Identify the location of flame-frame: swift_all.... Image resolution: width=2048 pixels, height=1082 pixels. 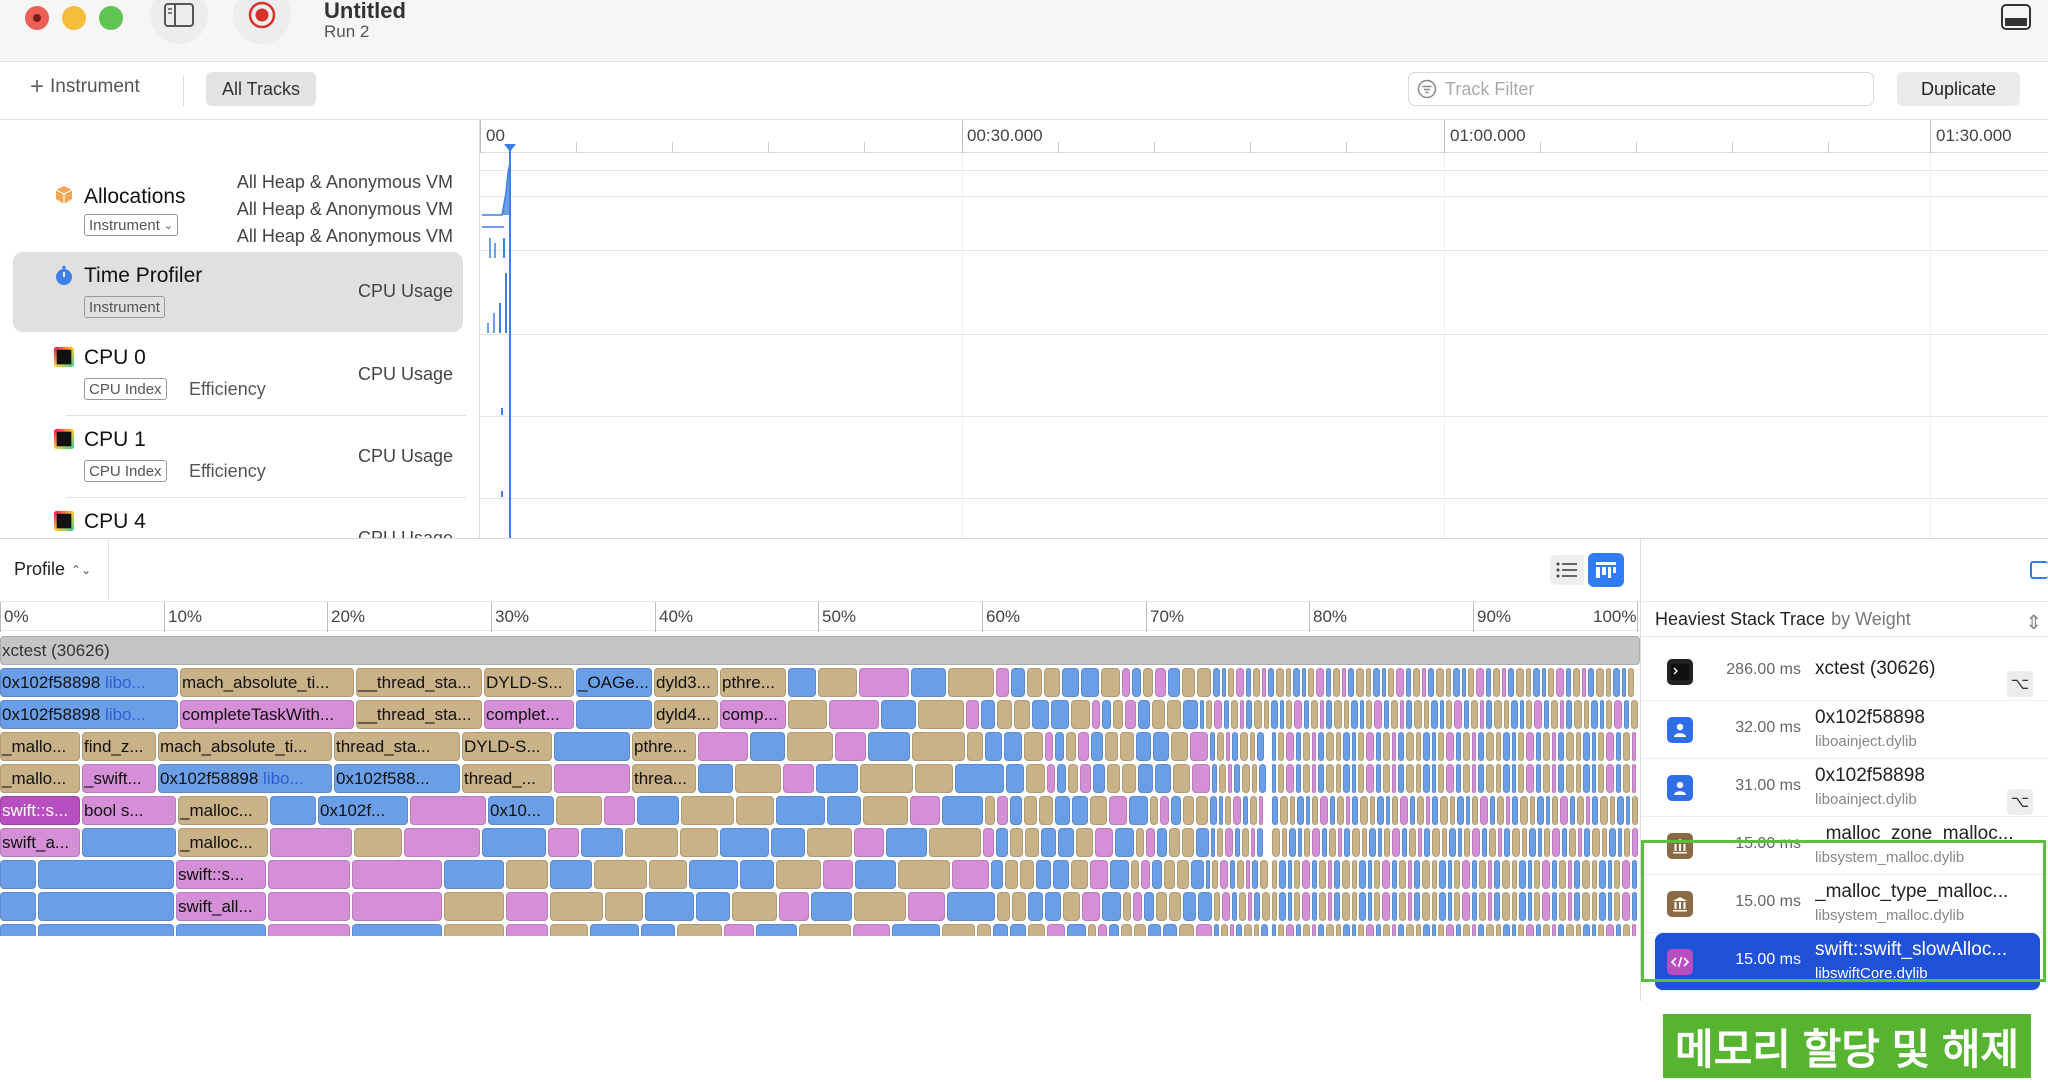
(221, 906).